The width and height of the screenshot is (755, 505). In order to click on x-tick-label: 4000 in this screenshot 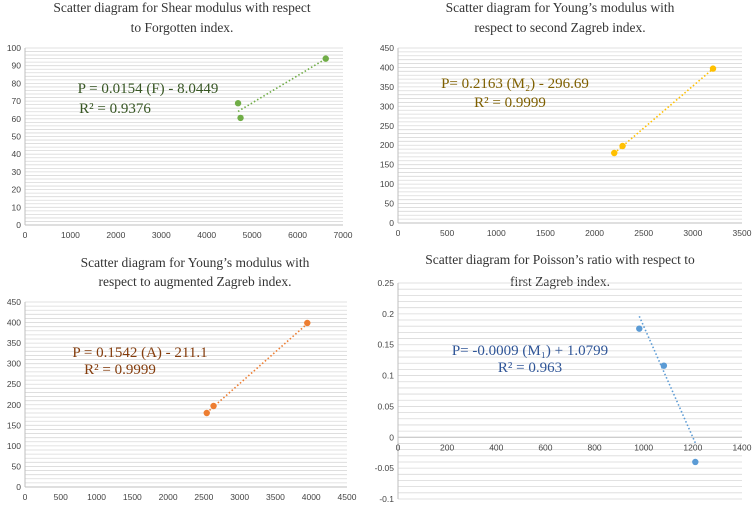, I will do `click(311, 497)`.